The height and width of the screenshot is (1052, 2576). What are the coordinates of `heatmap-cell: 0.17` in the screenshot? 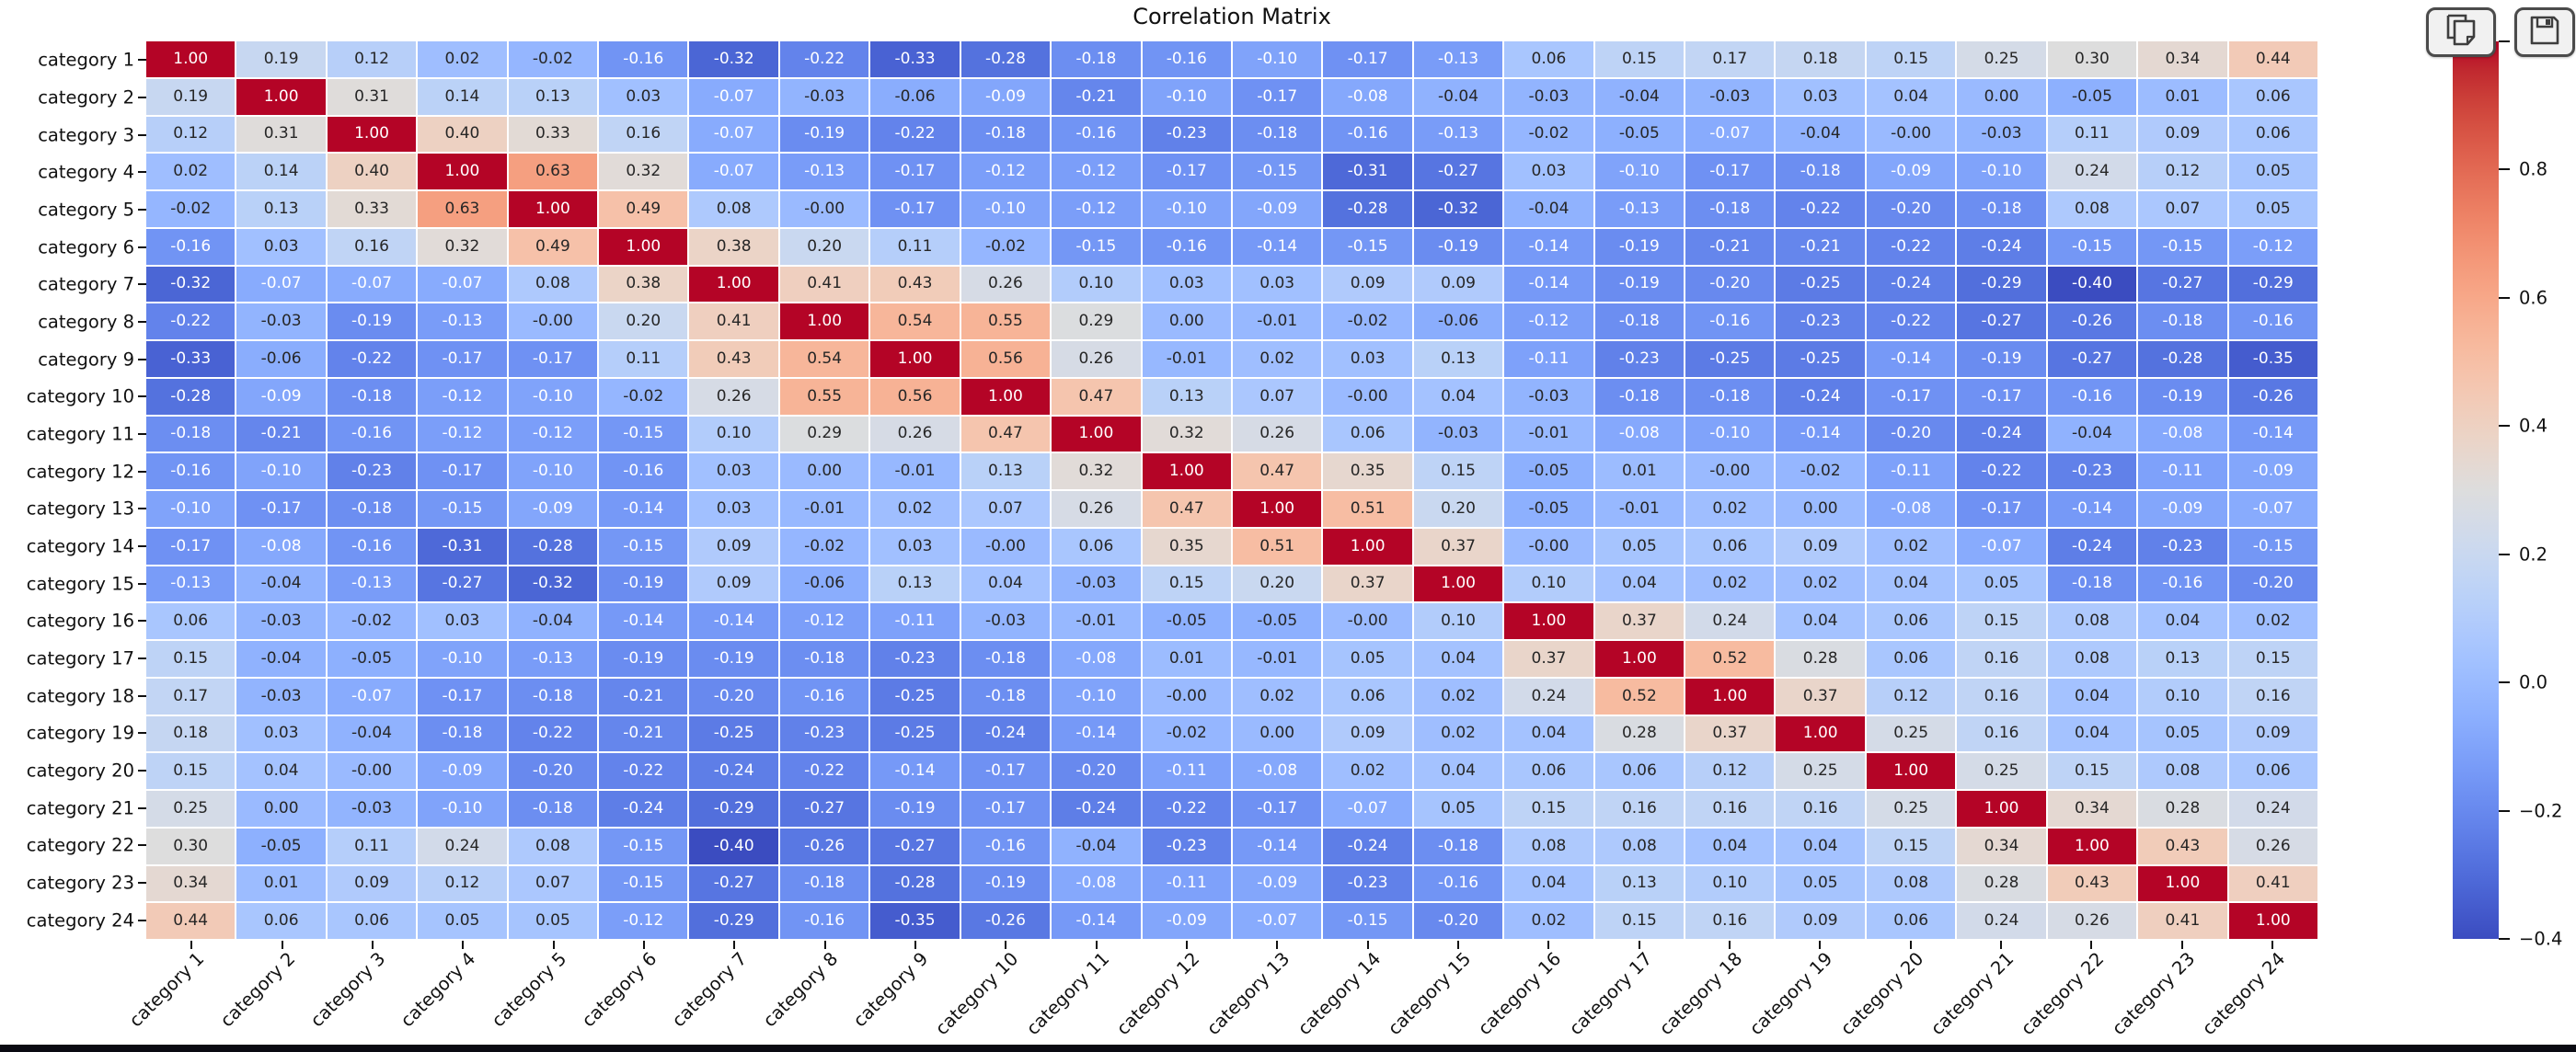 It's located at (191, 696).